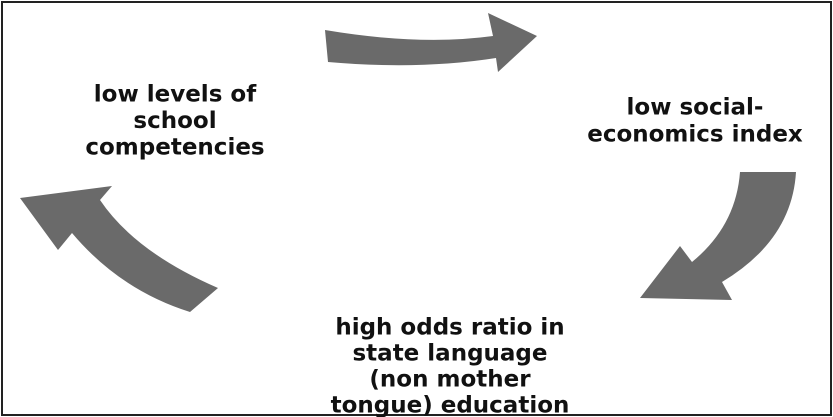 The image size is (833, 417). What do you see at coordinates (431, 42) in the screenshot?
I see `arrow-top` at bounding box center [431, 42].